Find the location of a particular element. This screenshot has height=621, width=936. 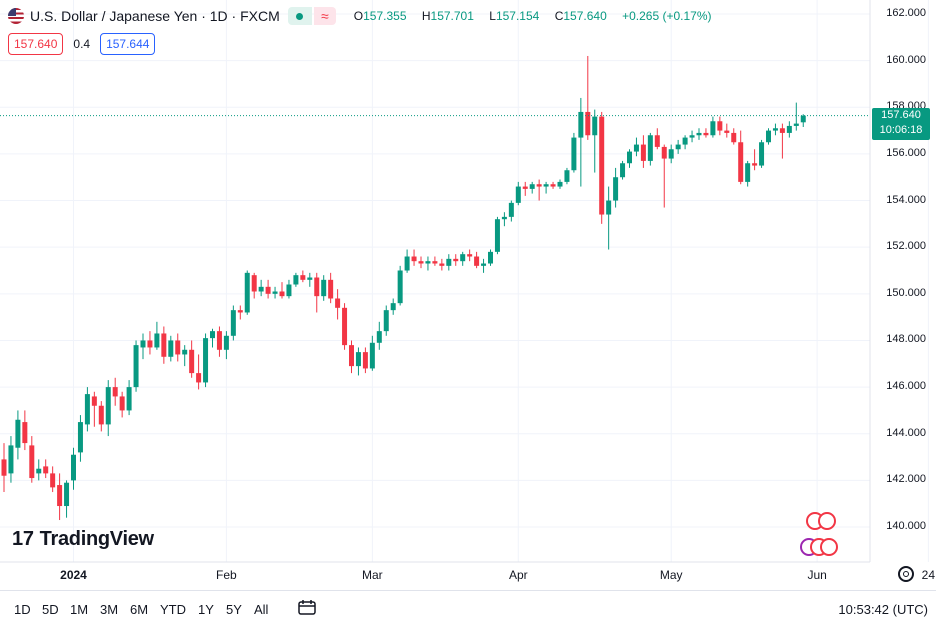

range-button-1m: 1M is located at coordinates (79, 609).